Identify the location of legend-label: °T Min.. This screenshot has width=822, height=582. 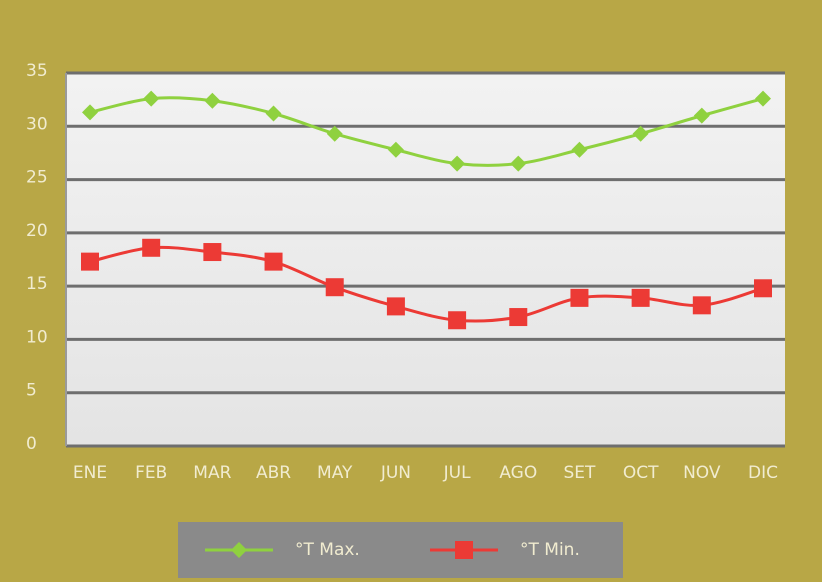
(550, 550).